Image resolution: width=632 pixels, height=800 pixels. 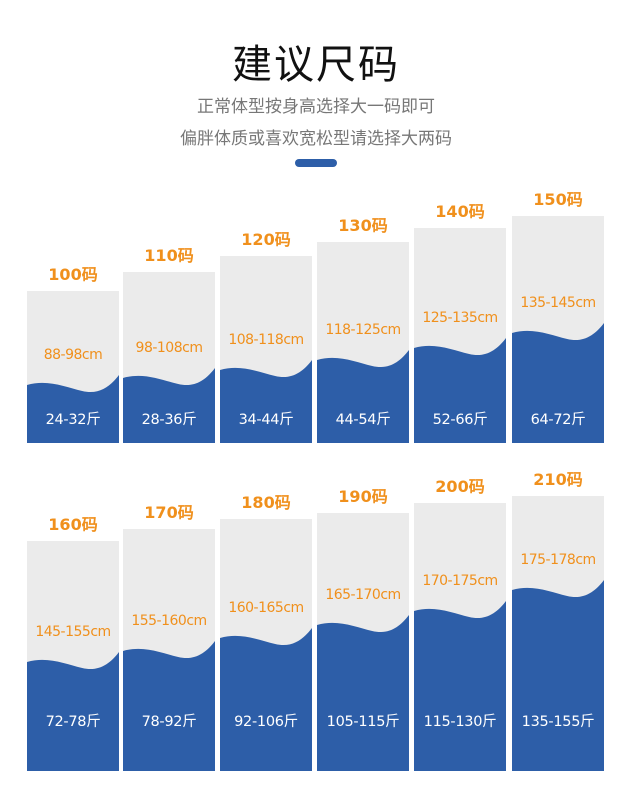 I want to click on height-range: 170-175cm, so click(x=460, y=581).